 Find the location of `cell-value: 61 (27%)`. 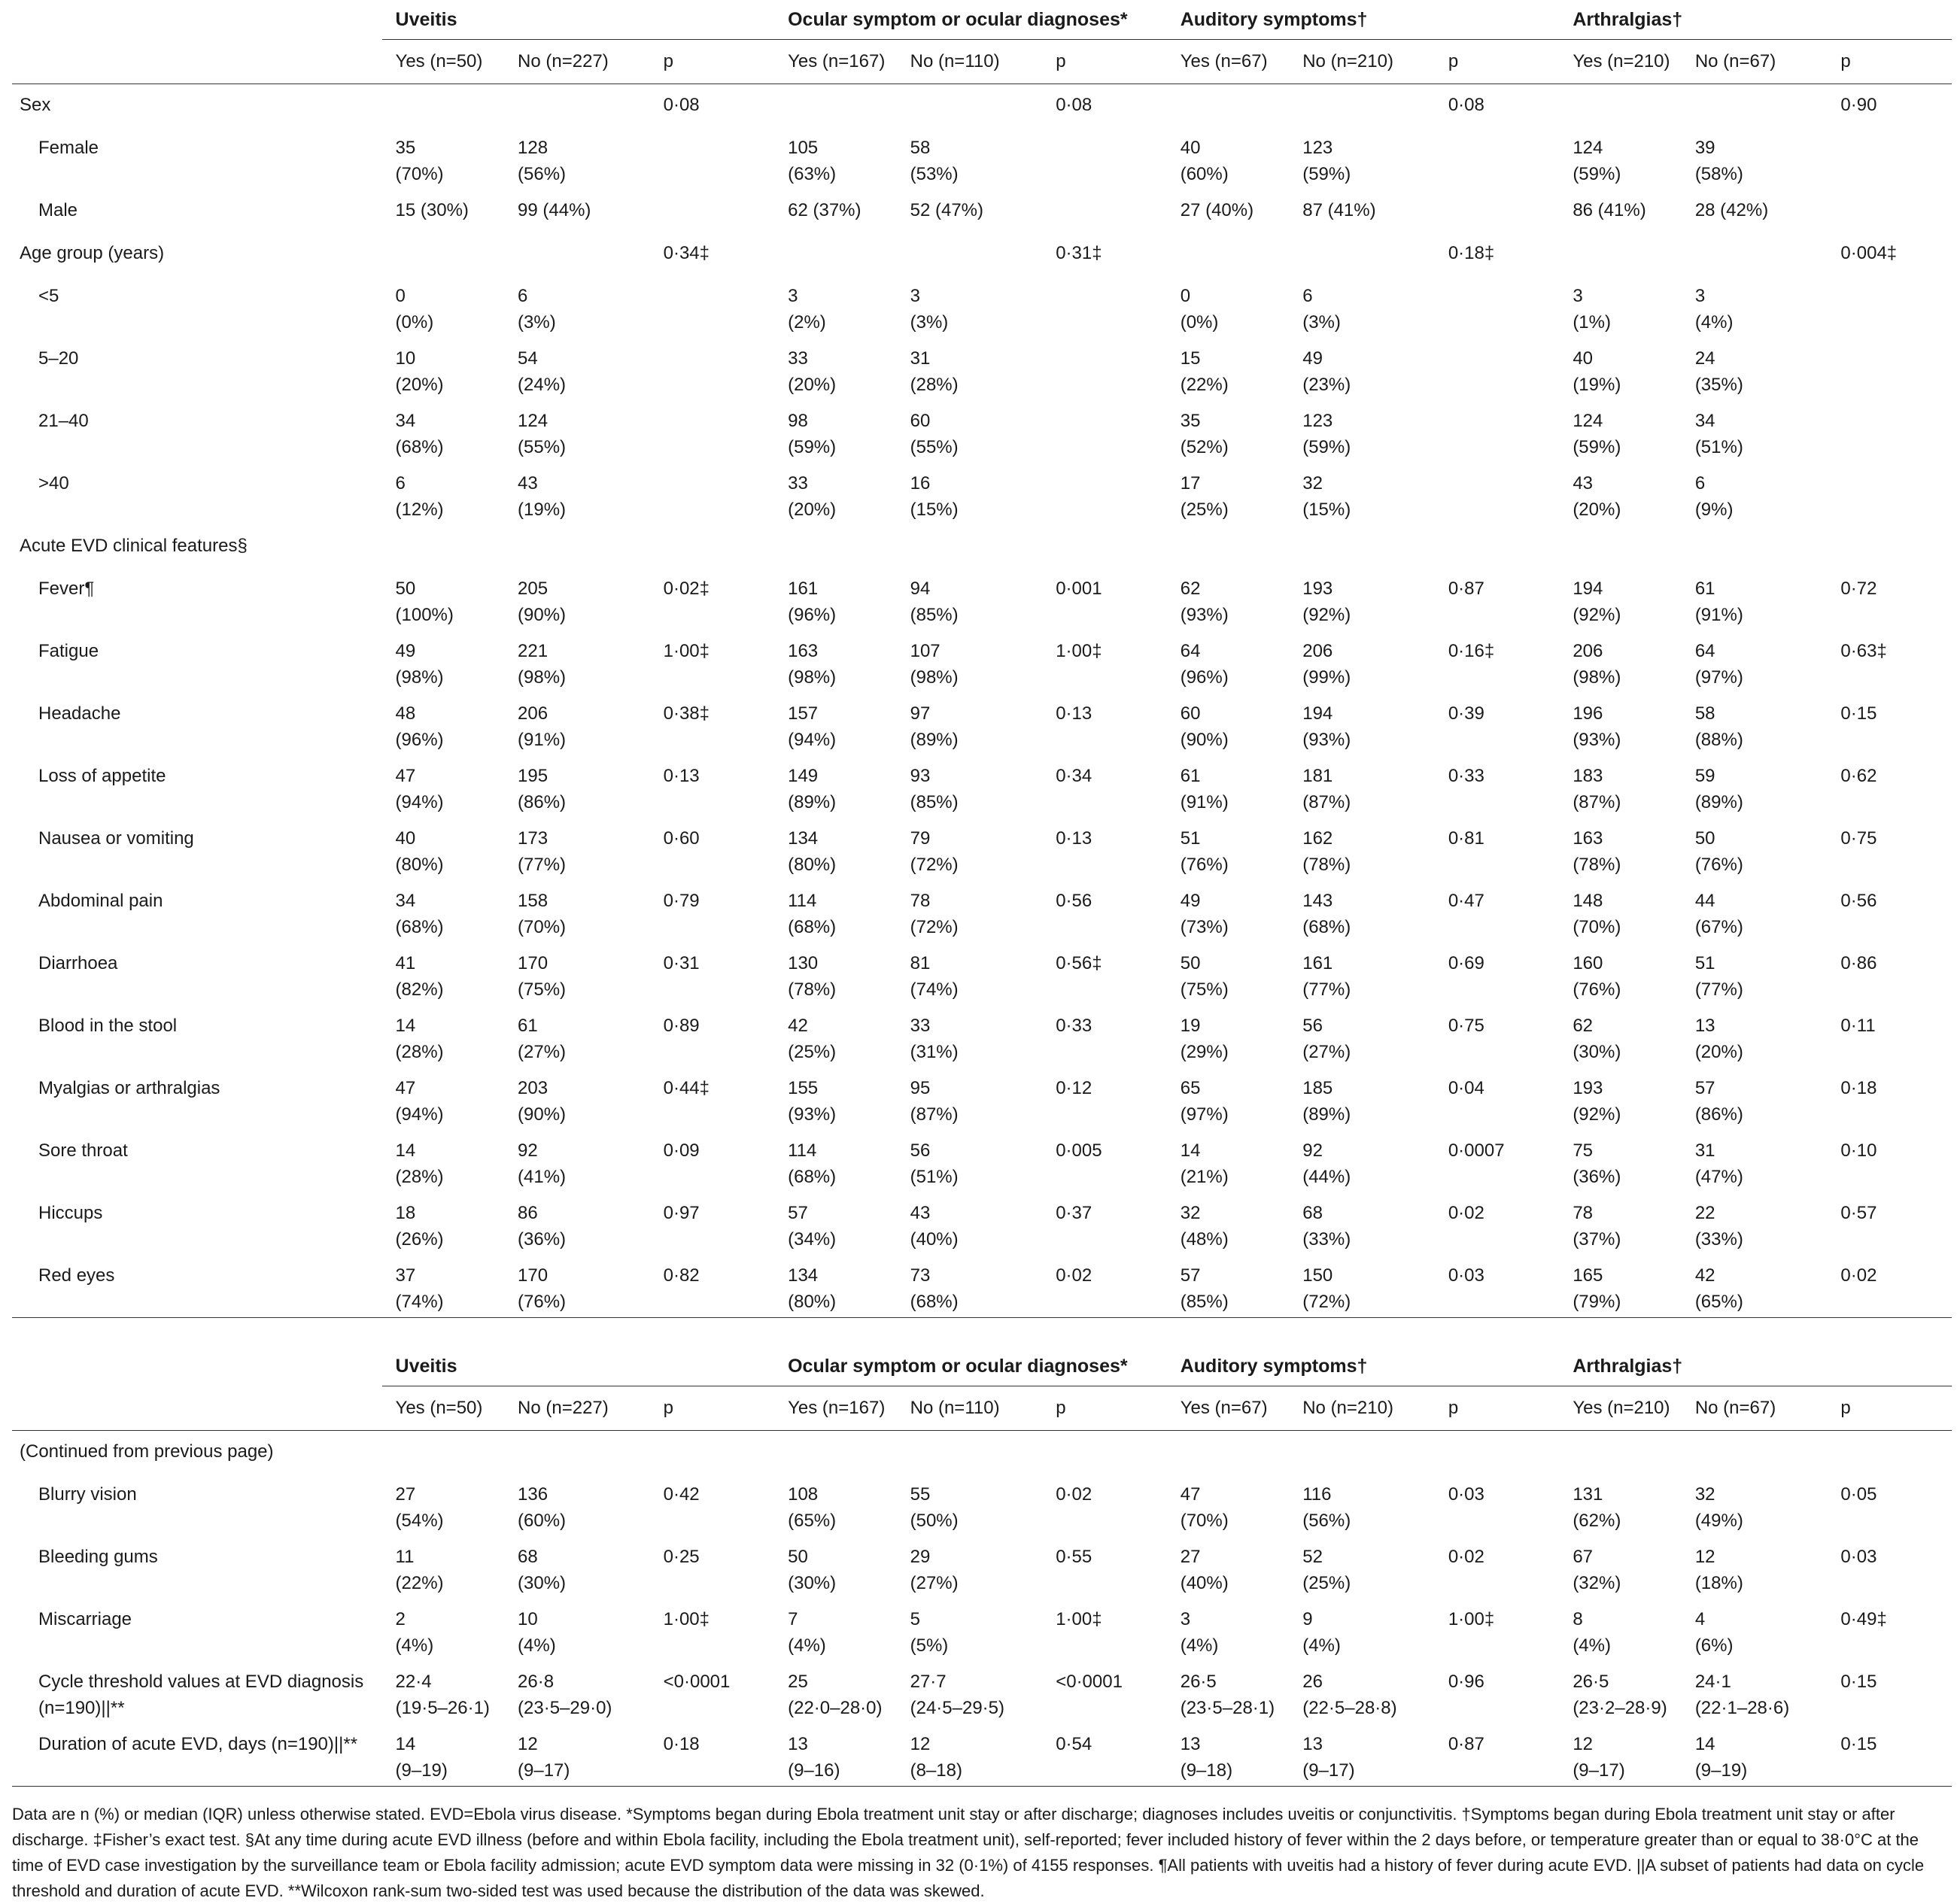

cell-value: 61 (27%) is located at coordinates (542, 1039).